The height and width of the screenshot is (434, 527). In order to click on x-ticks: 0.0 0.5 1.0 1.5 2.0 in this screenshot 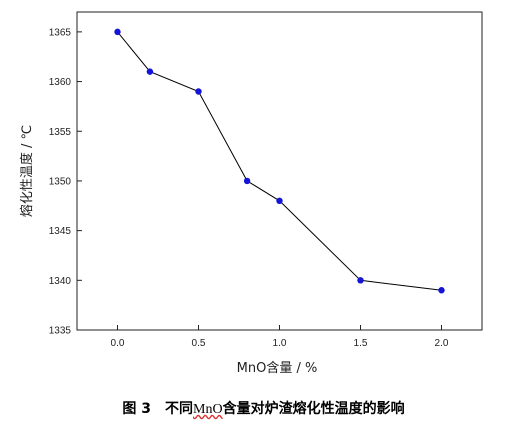, I will do `click(280, 337)`.